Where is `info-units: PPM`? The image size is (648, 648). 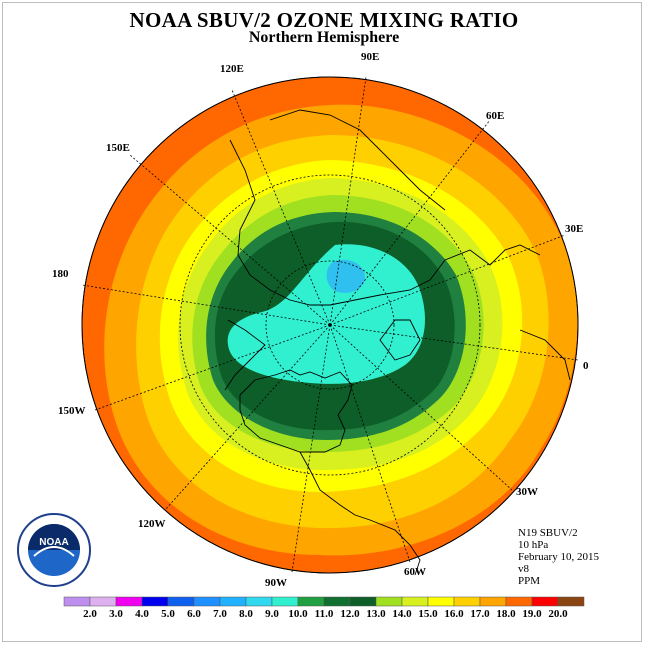
info-units: PPM is located at coordinates (529, 581).